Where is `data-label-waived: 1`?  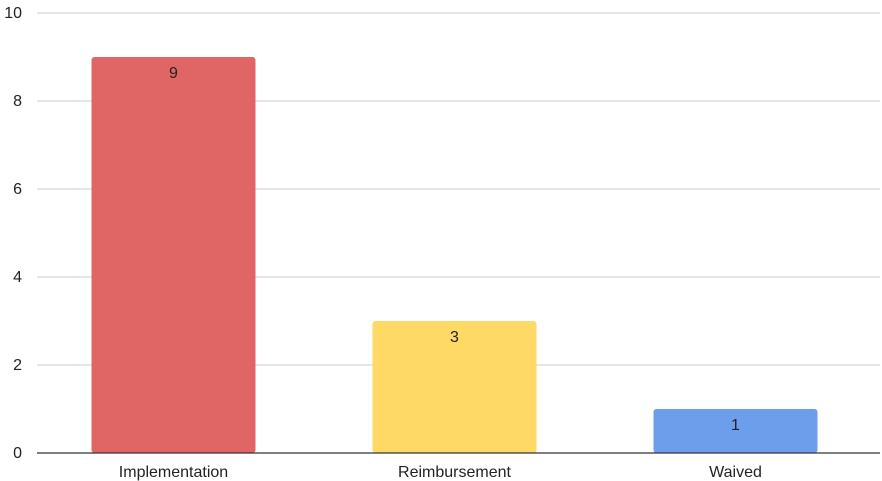 data-label-waived: 1 is located at coordinates (735, 425).